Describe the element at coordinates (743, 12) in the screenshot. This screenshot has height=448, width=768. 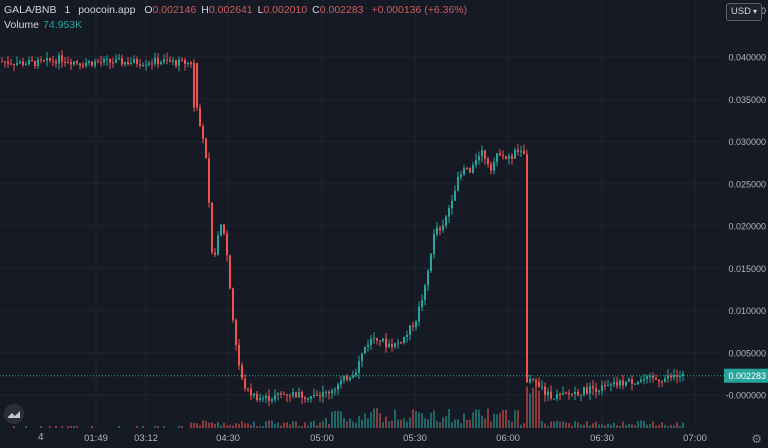
I see `currency-selector: USD ▾` at that location.